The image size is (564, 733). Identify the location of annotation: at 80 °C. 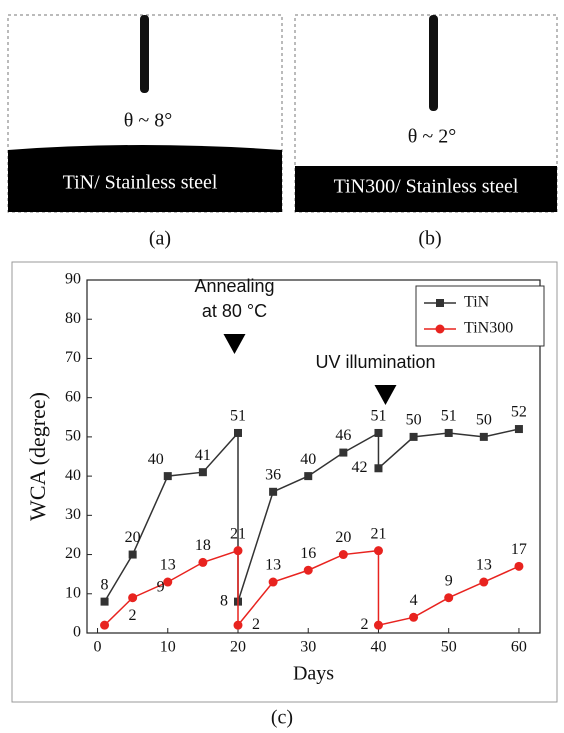
(234, 311).